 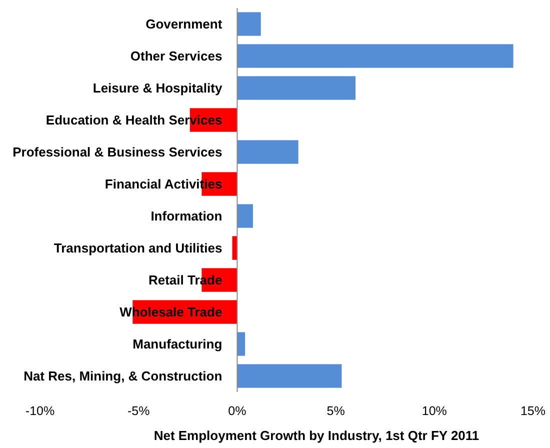 I want to click on y-tick-label: Professional & Business Services, so click(x=117, y=152).